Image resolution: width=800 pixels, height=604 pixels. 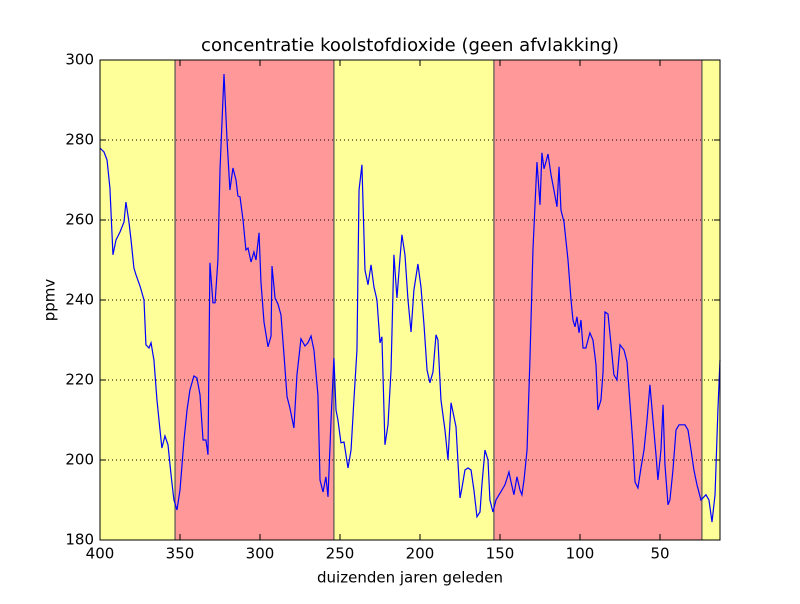 I want to click on y-tick-label: 180, so click(x=79, y=540).